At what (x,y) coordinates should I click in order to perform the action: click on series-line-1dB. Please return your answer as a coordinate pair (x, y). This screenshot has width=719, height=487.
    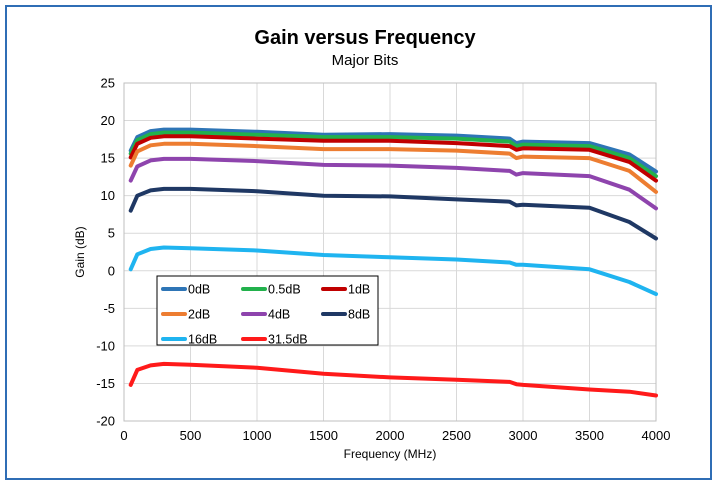
    Looking at the image, I should click on (393, 158).